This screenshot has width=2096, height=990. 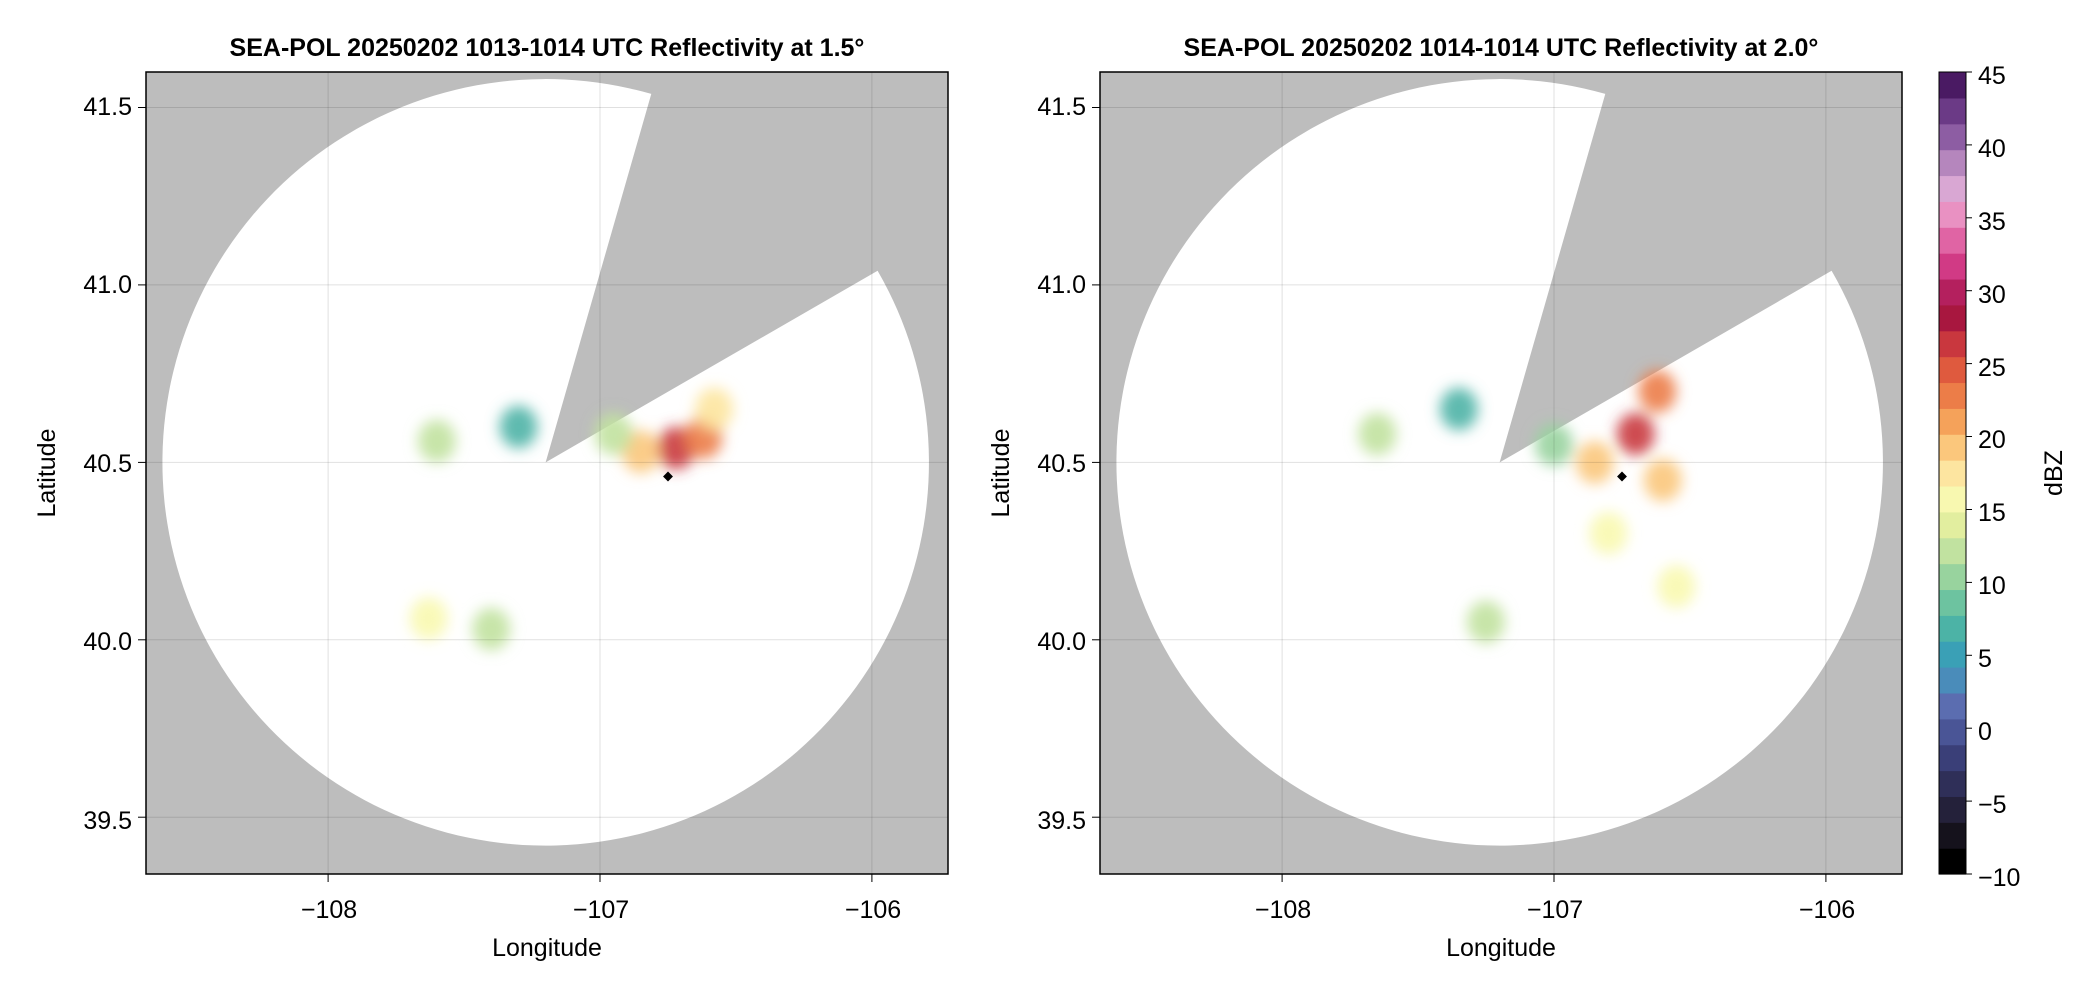 I want to click on colorbar-tick-label: 25, so click(x=1992, y=368).